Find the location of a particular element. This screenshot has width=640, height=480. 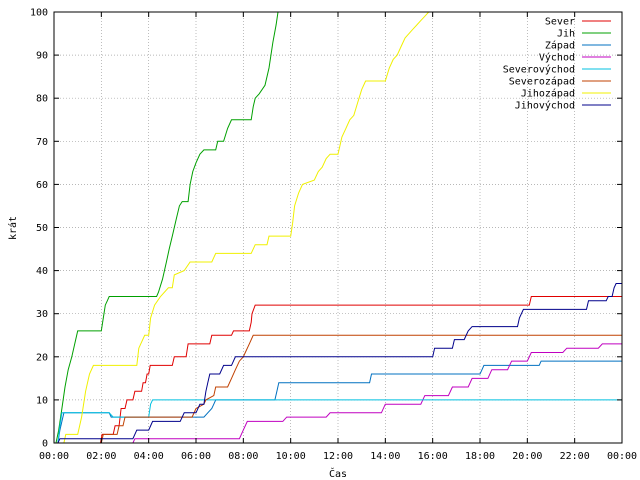

x-tick-label: 06:00 is located at coordinates (196, 456).